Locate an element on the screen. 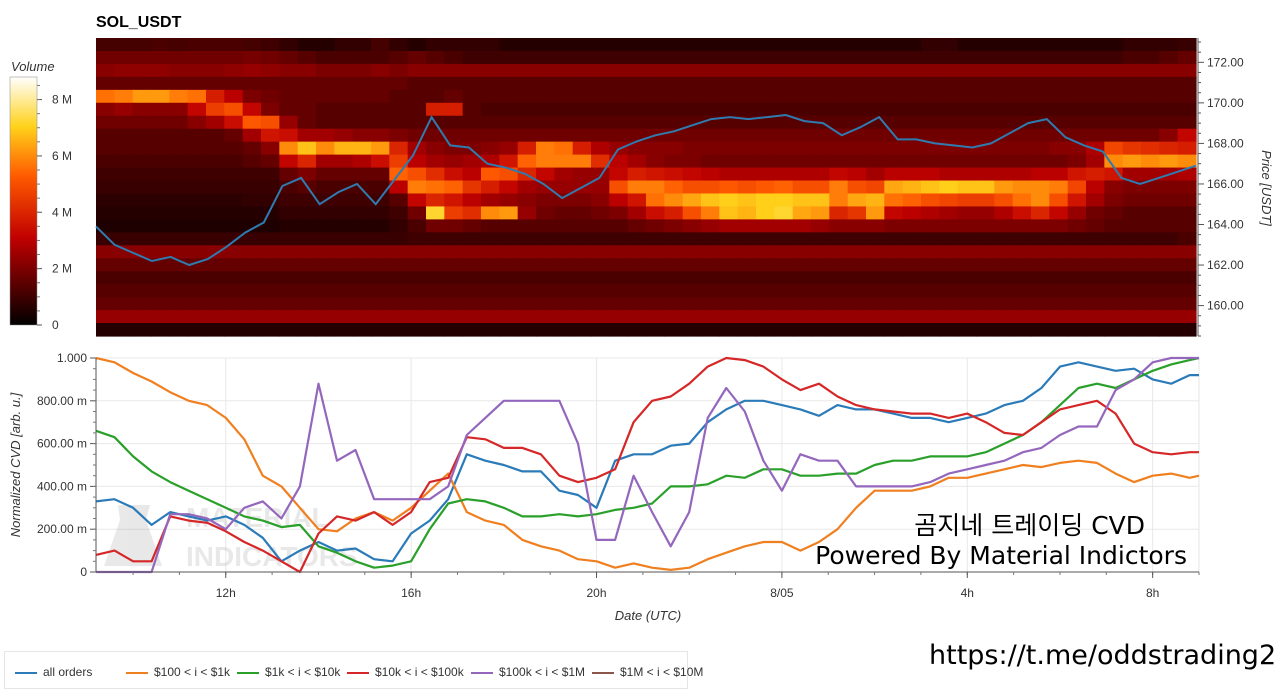 This screenshot has height=693, width=1280. legend-item: $10k < i < $100k is located at coordinates (405, 672).